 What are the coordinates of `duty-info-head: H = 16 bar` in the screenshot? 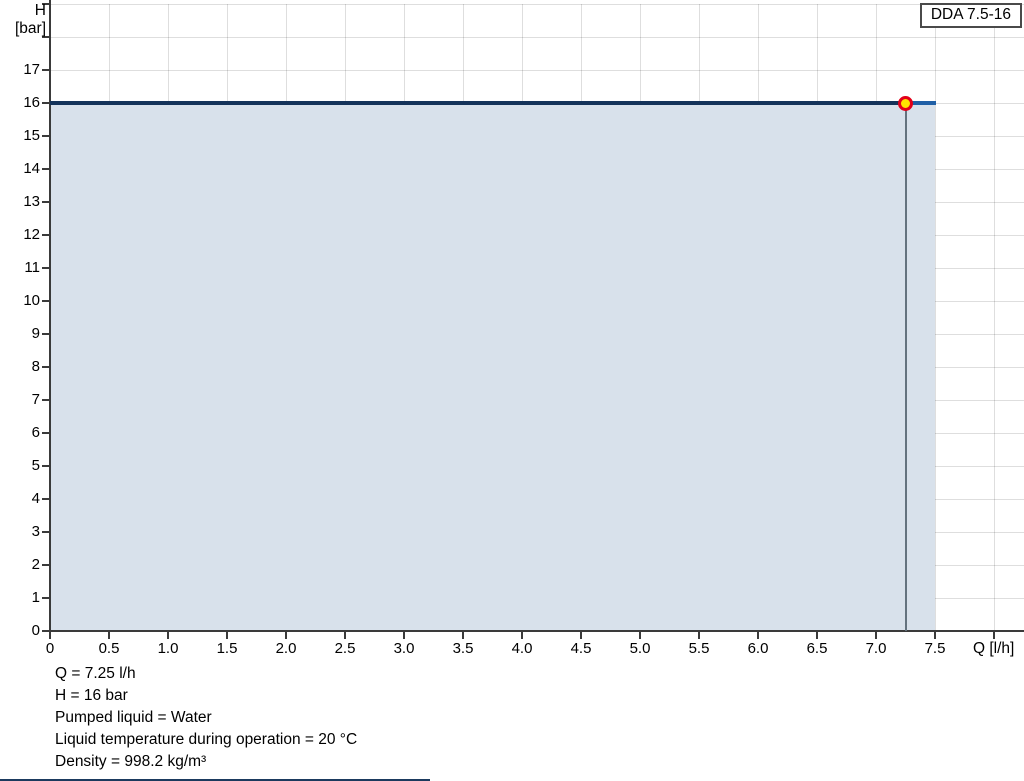 It's located at (91, 695).